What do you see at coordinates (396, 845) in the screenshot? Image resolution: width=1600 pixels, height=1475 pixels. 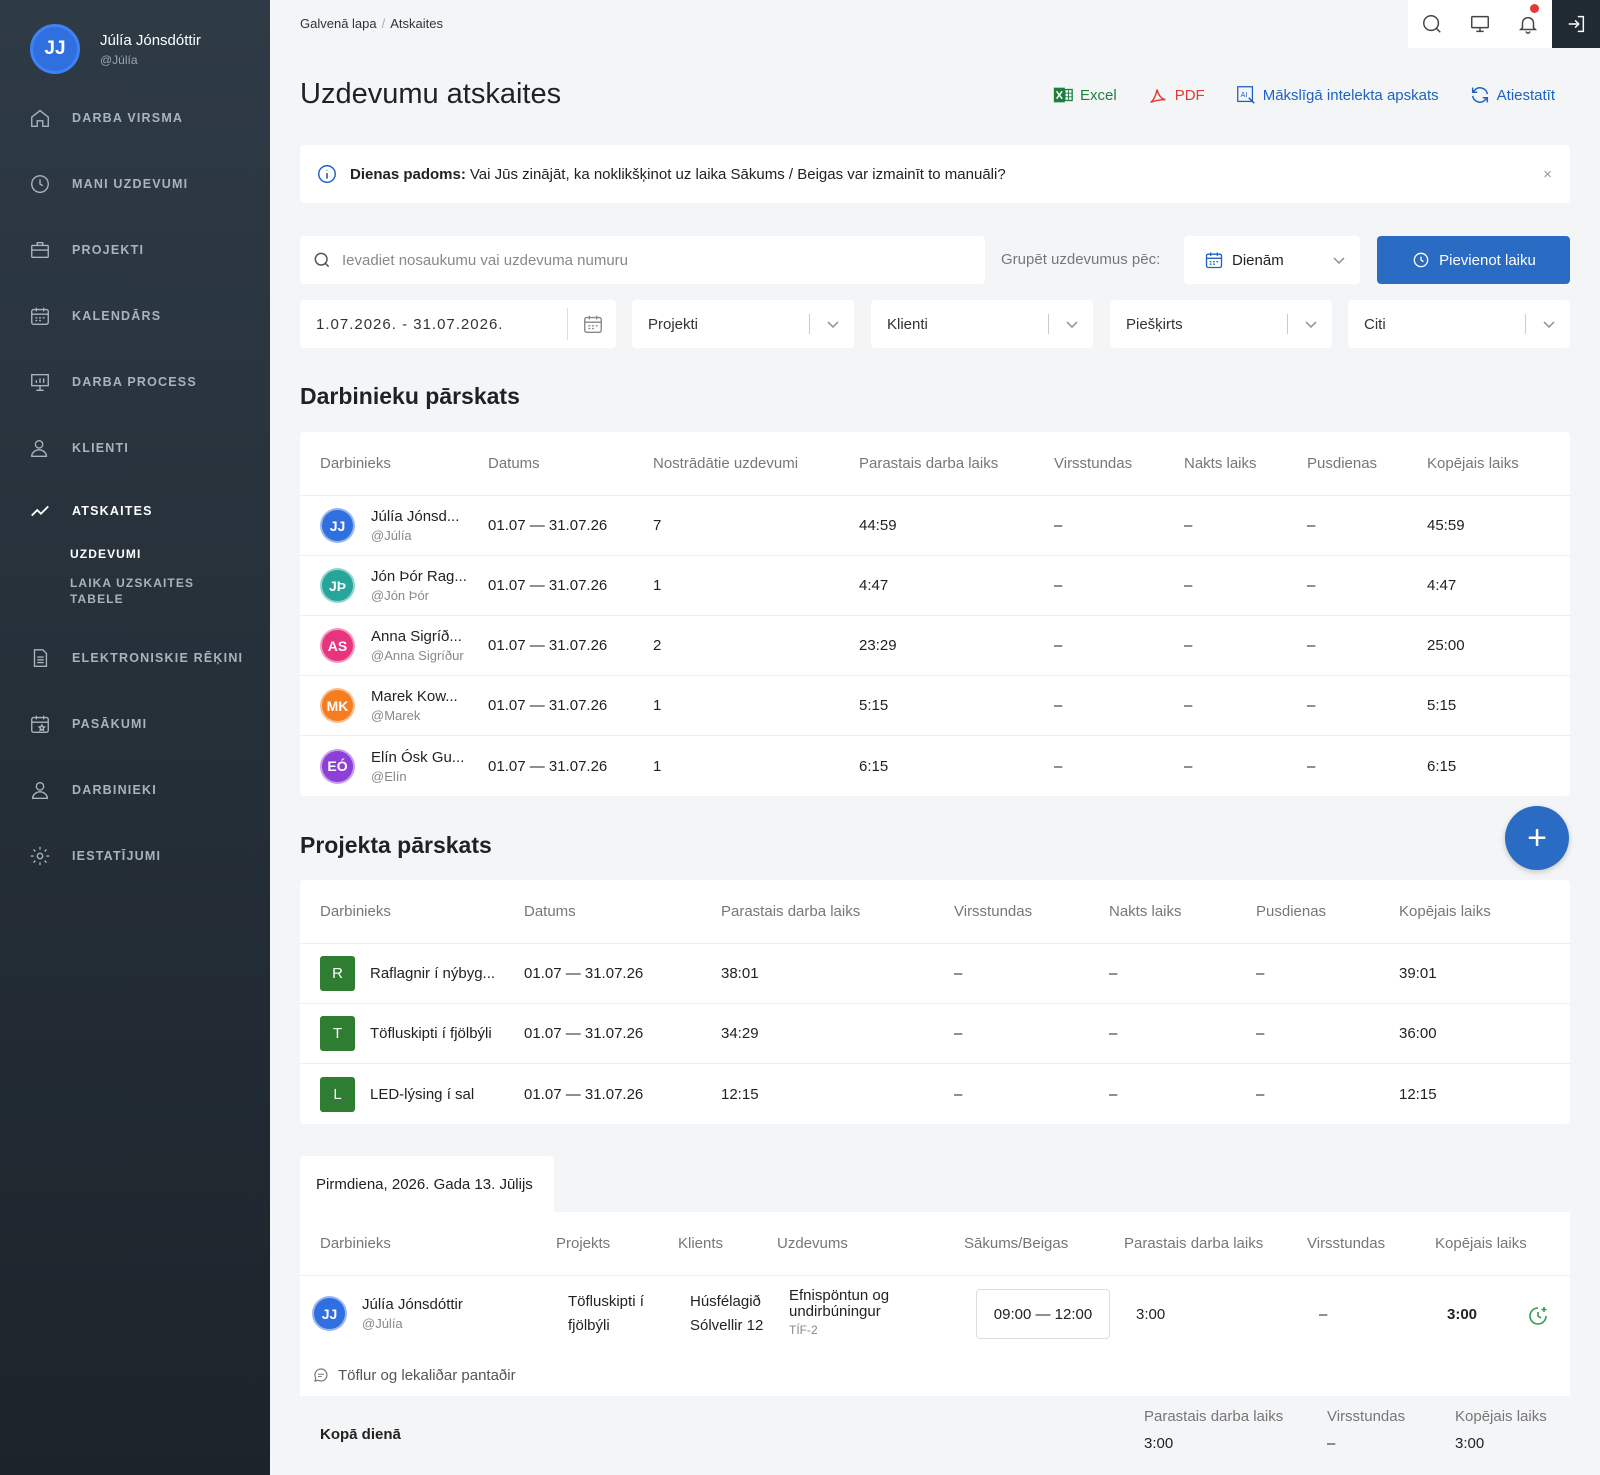 I see `projects-section-title: Projekta pārskats` at bounding box center [396, 845].